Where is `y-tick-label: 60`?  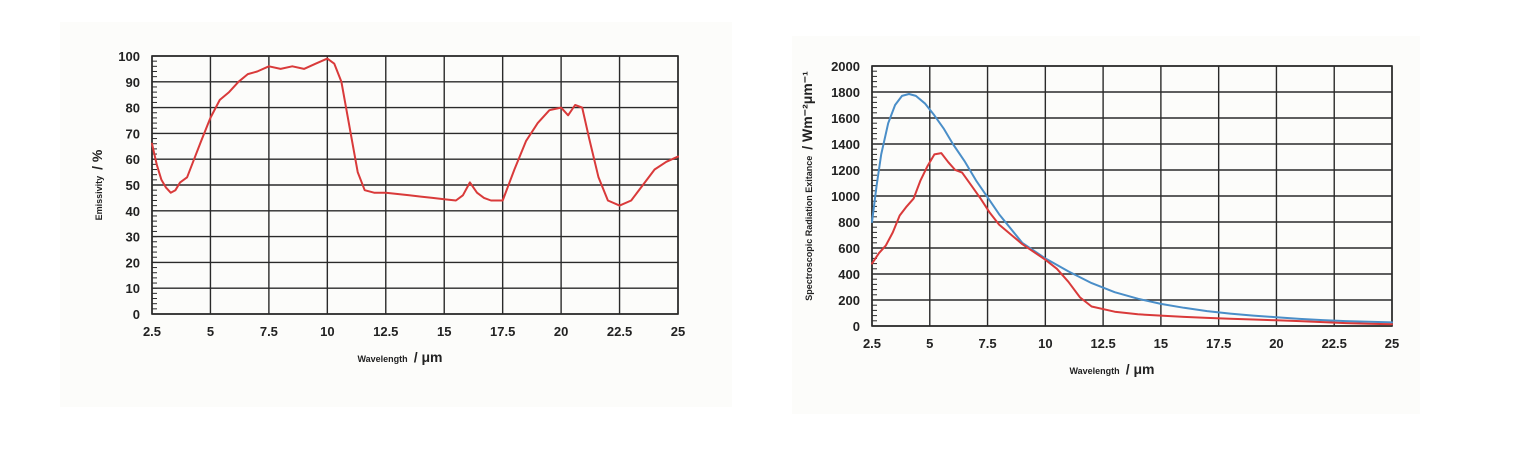 y-tick-label: 60 is located at coordinates (133, 159).